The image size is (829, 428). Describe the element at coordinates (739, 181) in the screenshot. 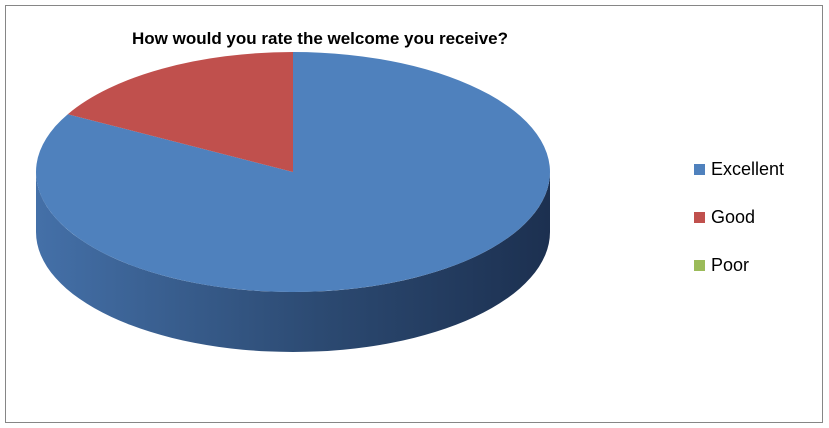

I see `legend-item-excellent: Excellent` at that location.